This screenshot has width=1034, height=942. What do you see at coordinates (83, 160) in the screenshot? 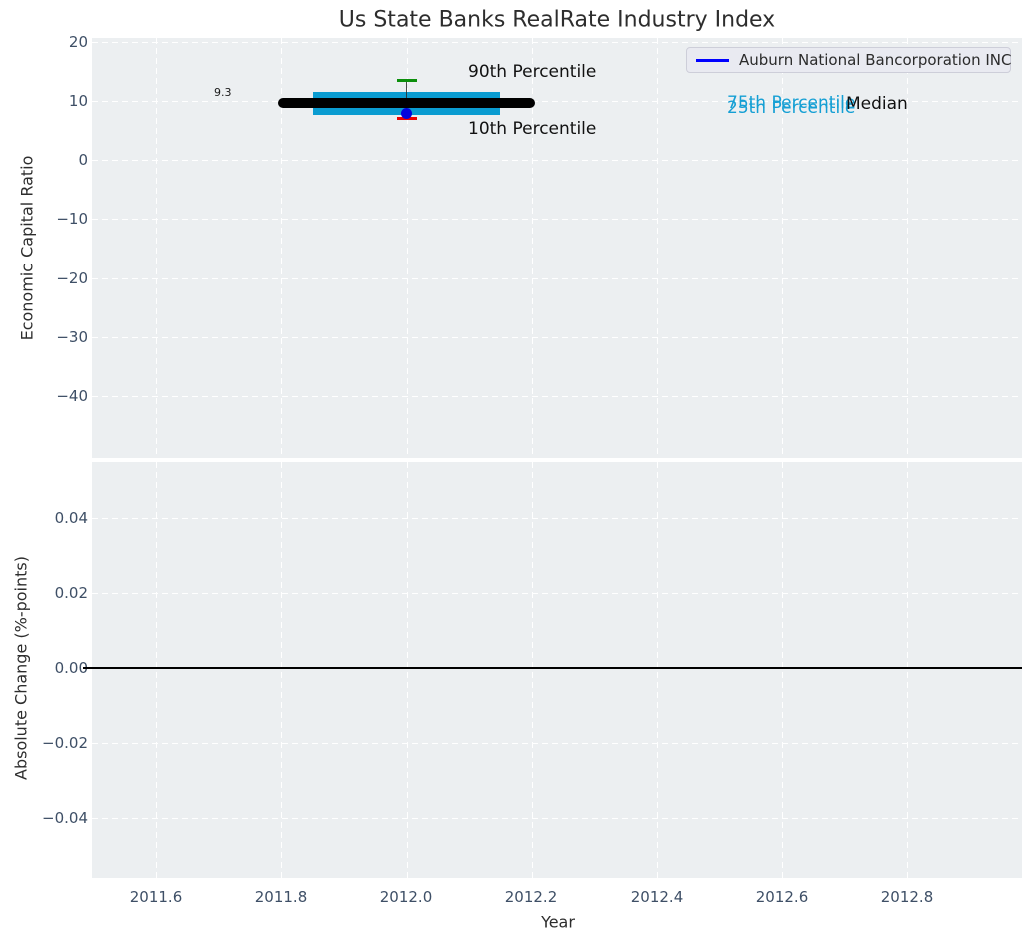
I see `ytick-label: 0` at bounding box center [83, 160].